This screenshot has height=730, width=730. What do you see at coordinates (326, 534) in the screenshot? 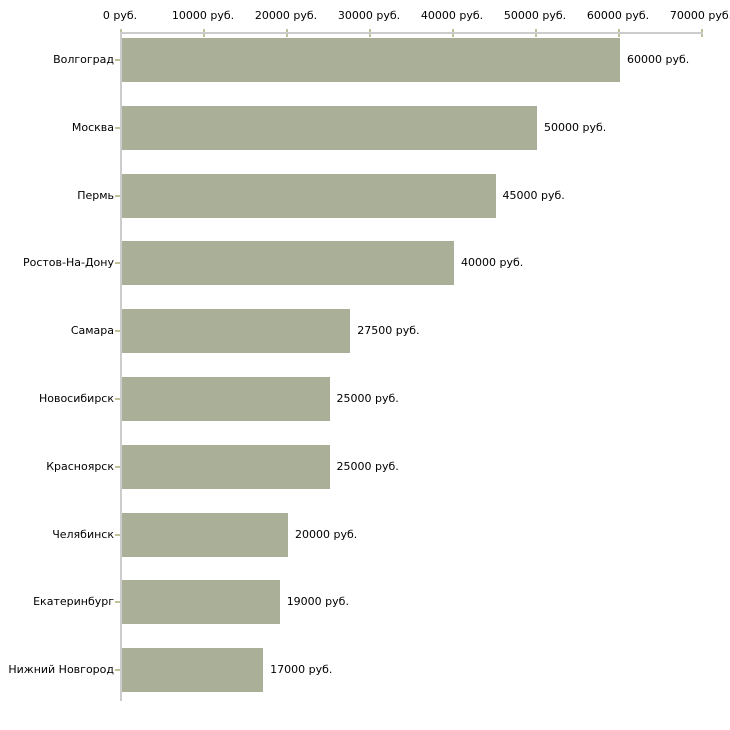
I see `value-label: 20000 руб.` at bounding box center [326, 534].